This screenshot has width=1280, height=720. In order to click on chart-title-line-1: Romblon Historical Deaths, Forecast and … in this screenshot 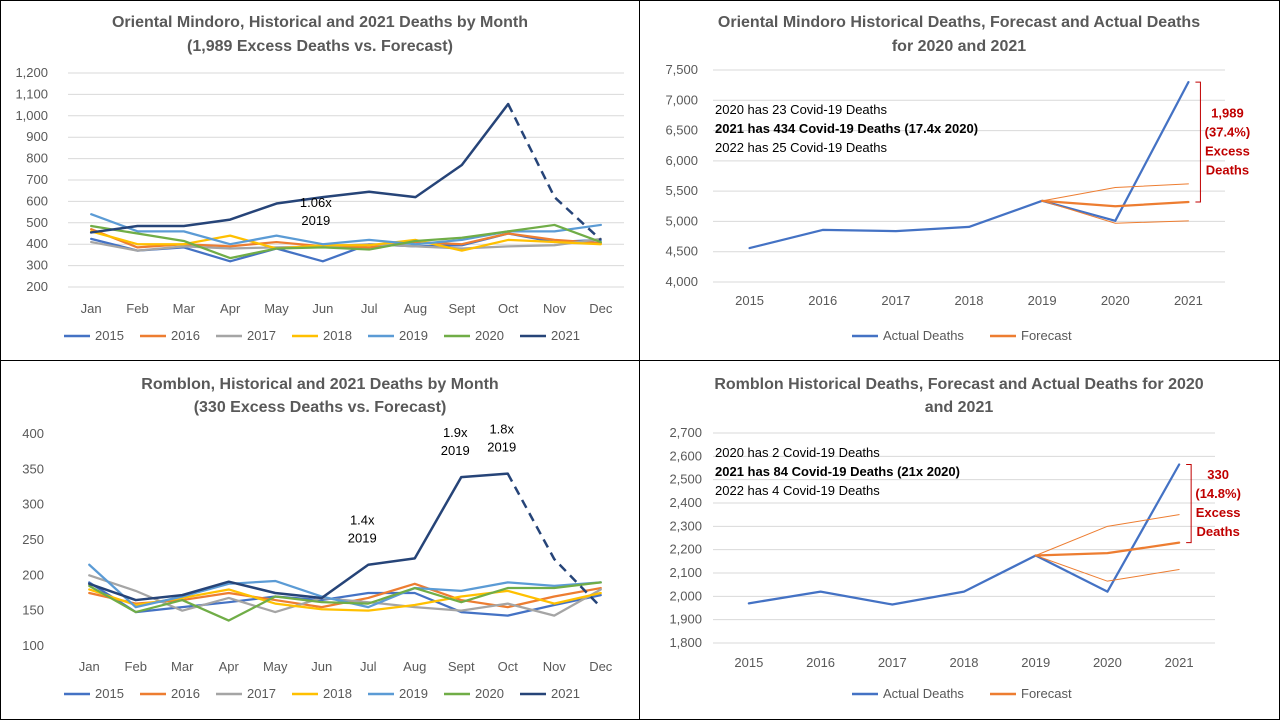, I will do `click(958, 384)`.